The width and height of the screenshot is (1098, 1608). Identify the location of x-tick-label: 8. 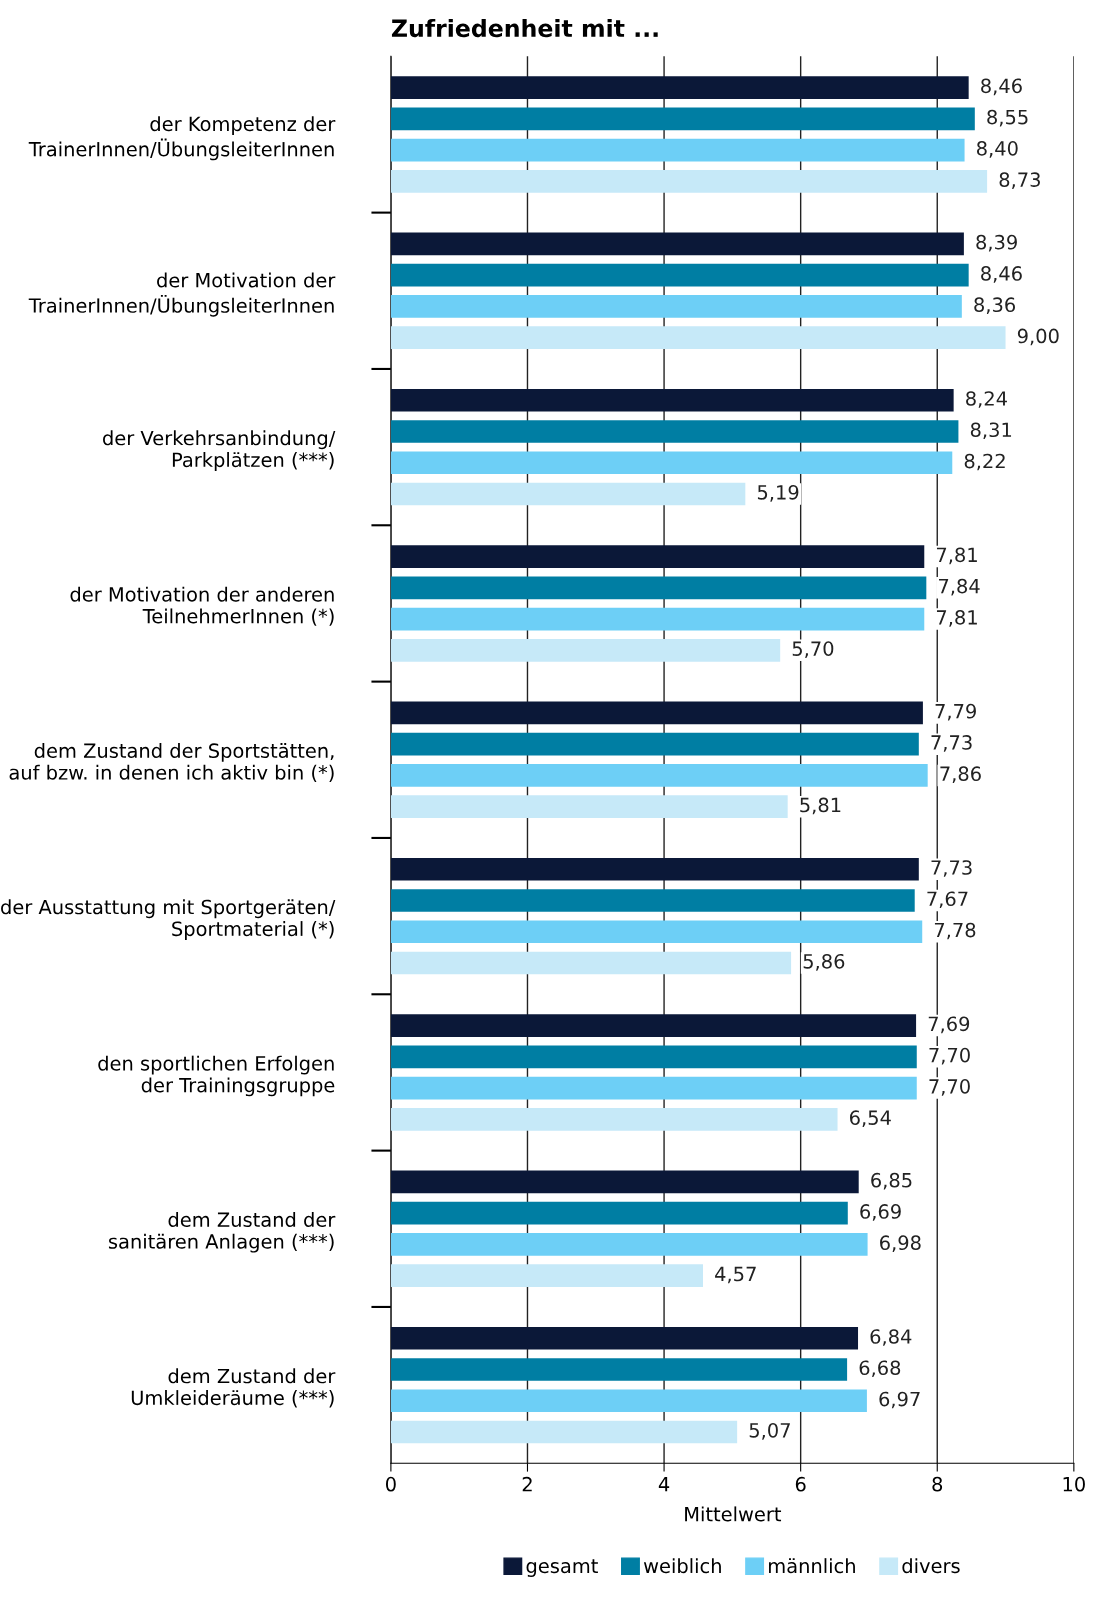
(937, 1484).